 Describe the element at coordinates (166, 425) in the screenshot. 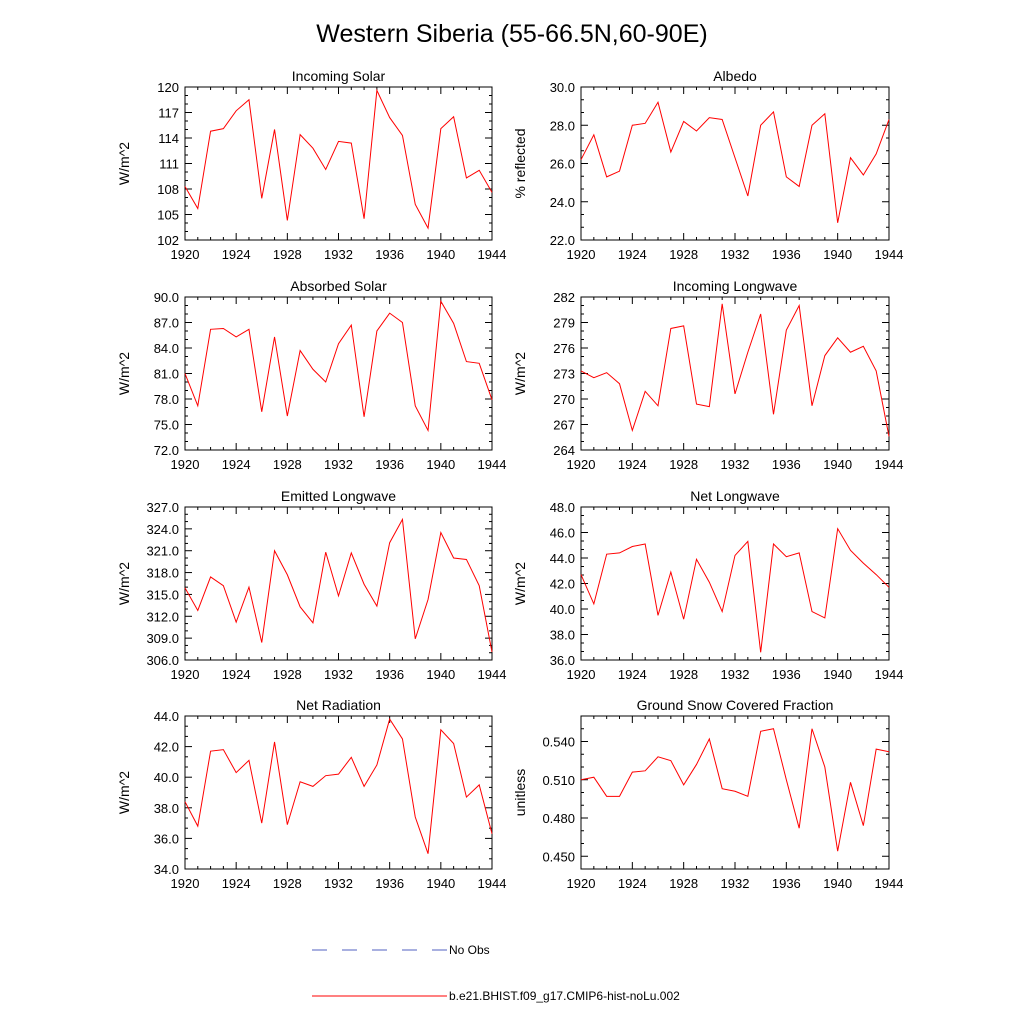

I see `y-tick-label: 75.0` at that location.